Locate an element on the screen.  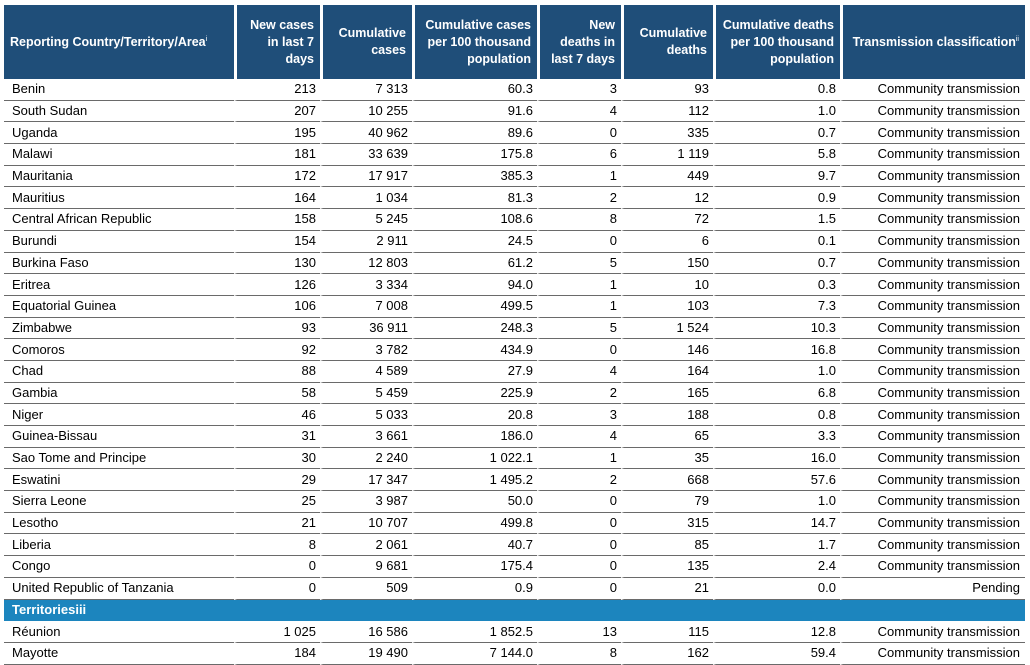
country-cell: Zimbabwe is located at coordinates (119, 329).